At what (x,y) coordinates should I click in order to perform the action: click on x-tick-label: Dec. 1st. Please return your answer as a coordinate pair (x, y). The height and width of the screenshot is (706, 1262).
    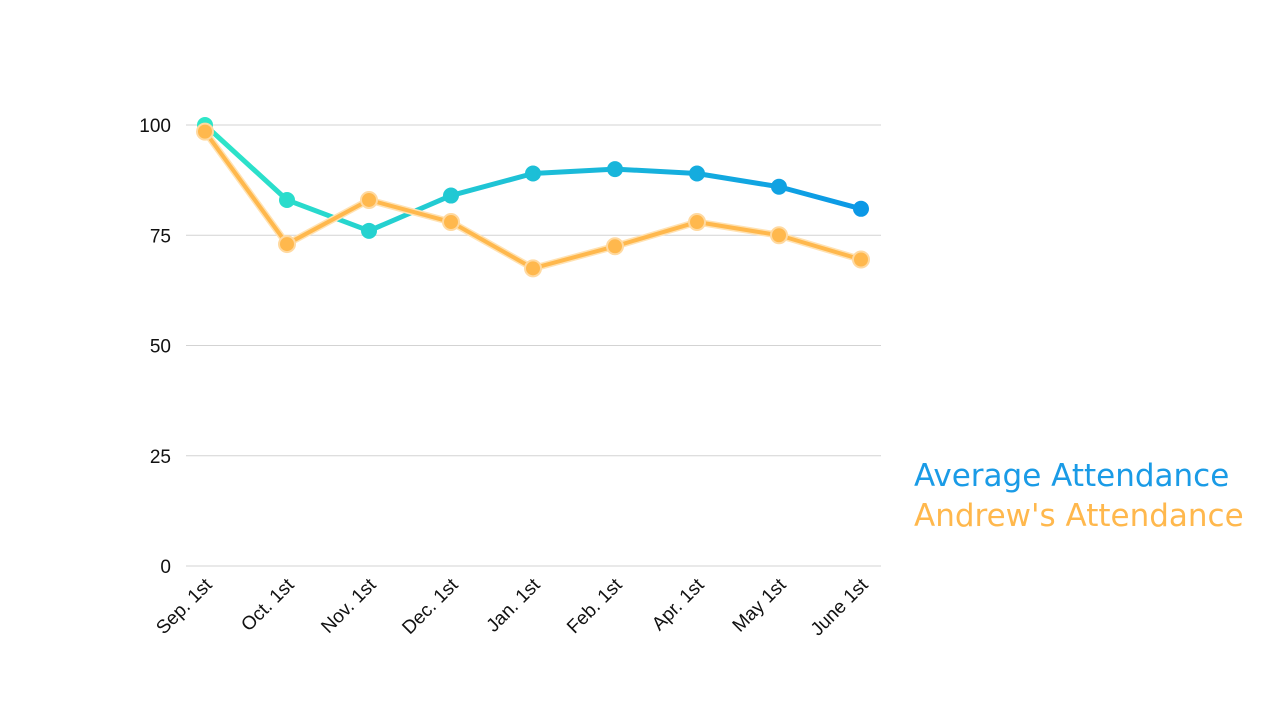
    Looking at the image, I should click on (430, 606).